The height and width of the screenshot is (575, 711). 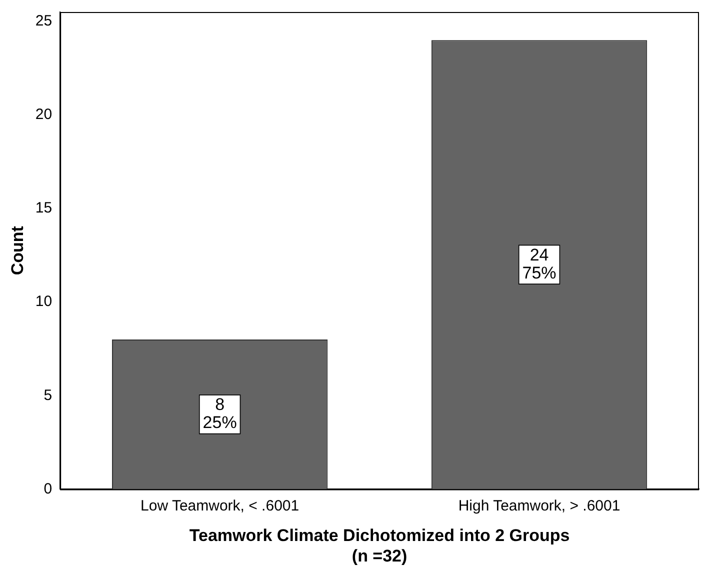 What do you see at coordinates (48, 489) in the screenshot?
I see `y-tick-label: 0` at bounding box center [48, 489].